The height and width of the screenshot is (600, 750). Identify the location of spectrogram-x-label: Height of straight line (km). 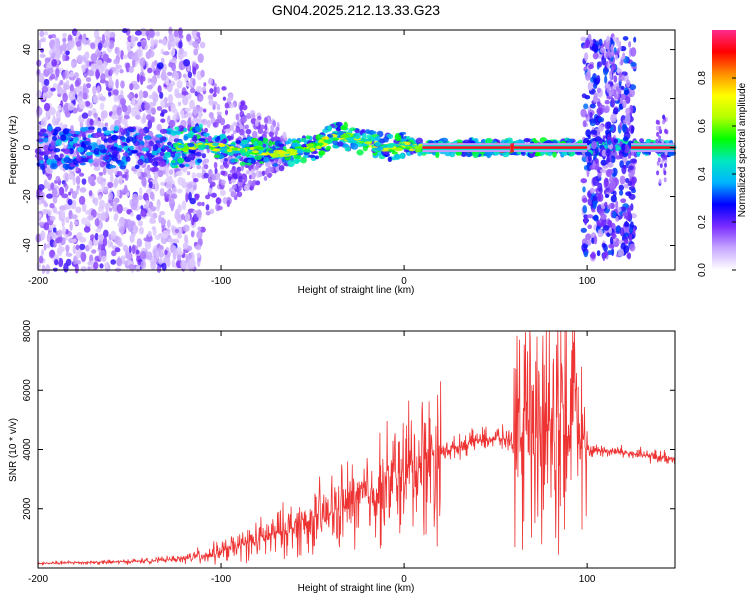
(356, 290).